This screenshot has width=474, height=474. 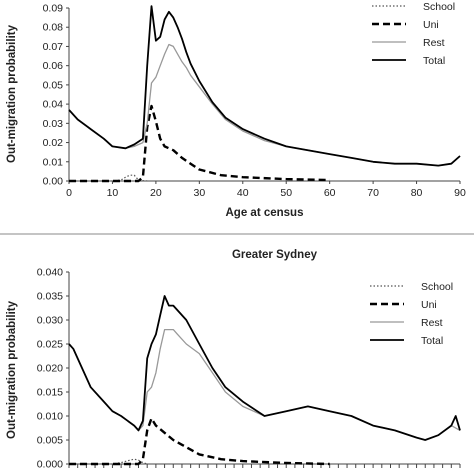 I want to click on panel1-series-line-school, so click(x=108, y=461).